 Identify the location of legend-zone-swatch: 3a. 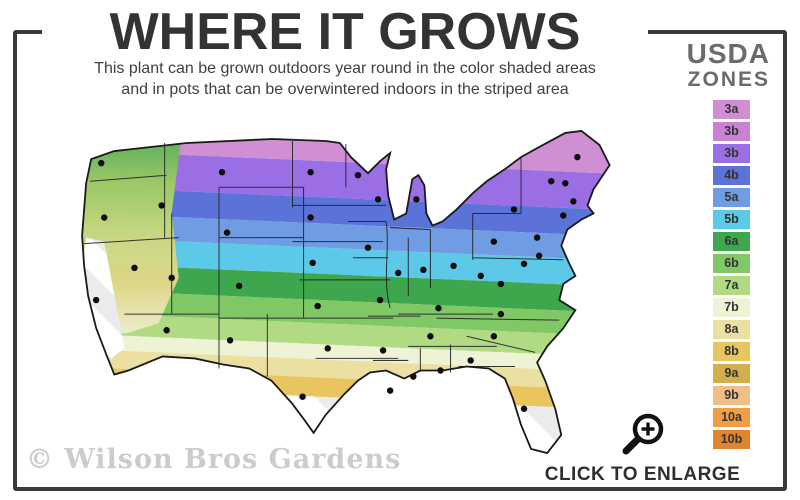
(731, 110).